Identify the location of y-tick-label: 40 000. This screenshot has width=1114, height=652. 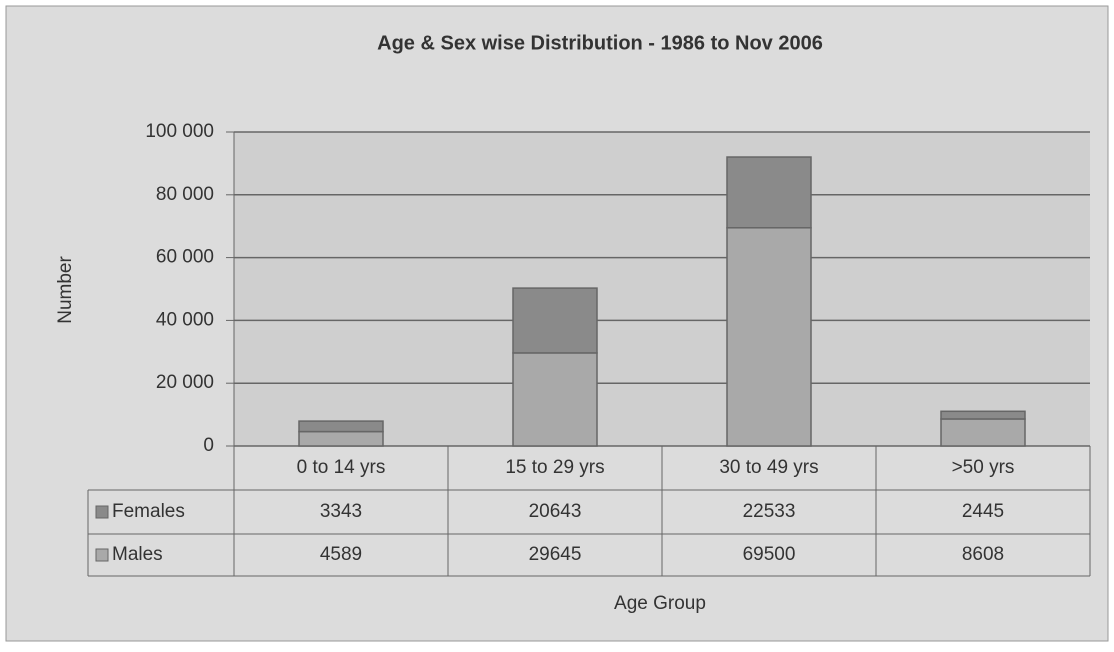
(185, 319).